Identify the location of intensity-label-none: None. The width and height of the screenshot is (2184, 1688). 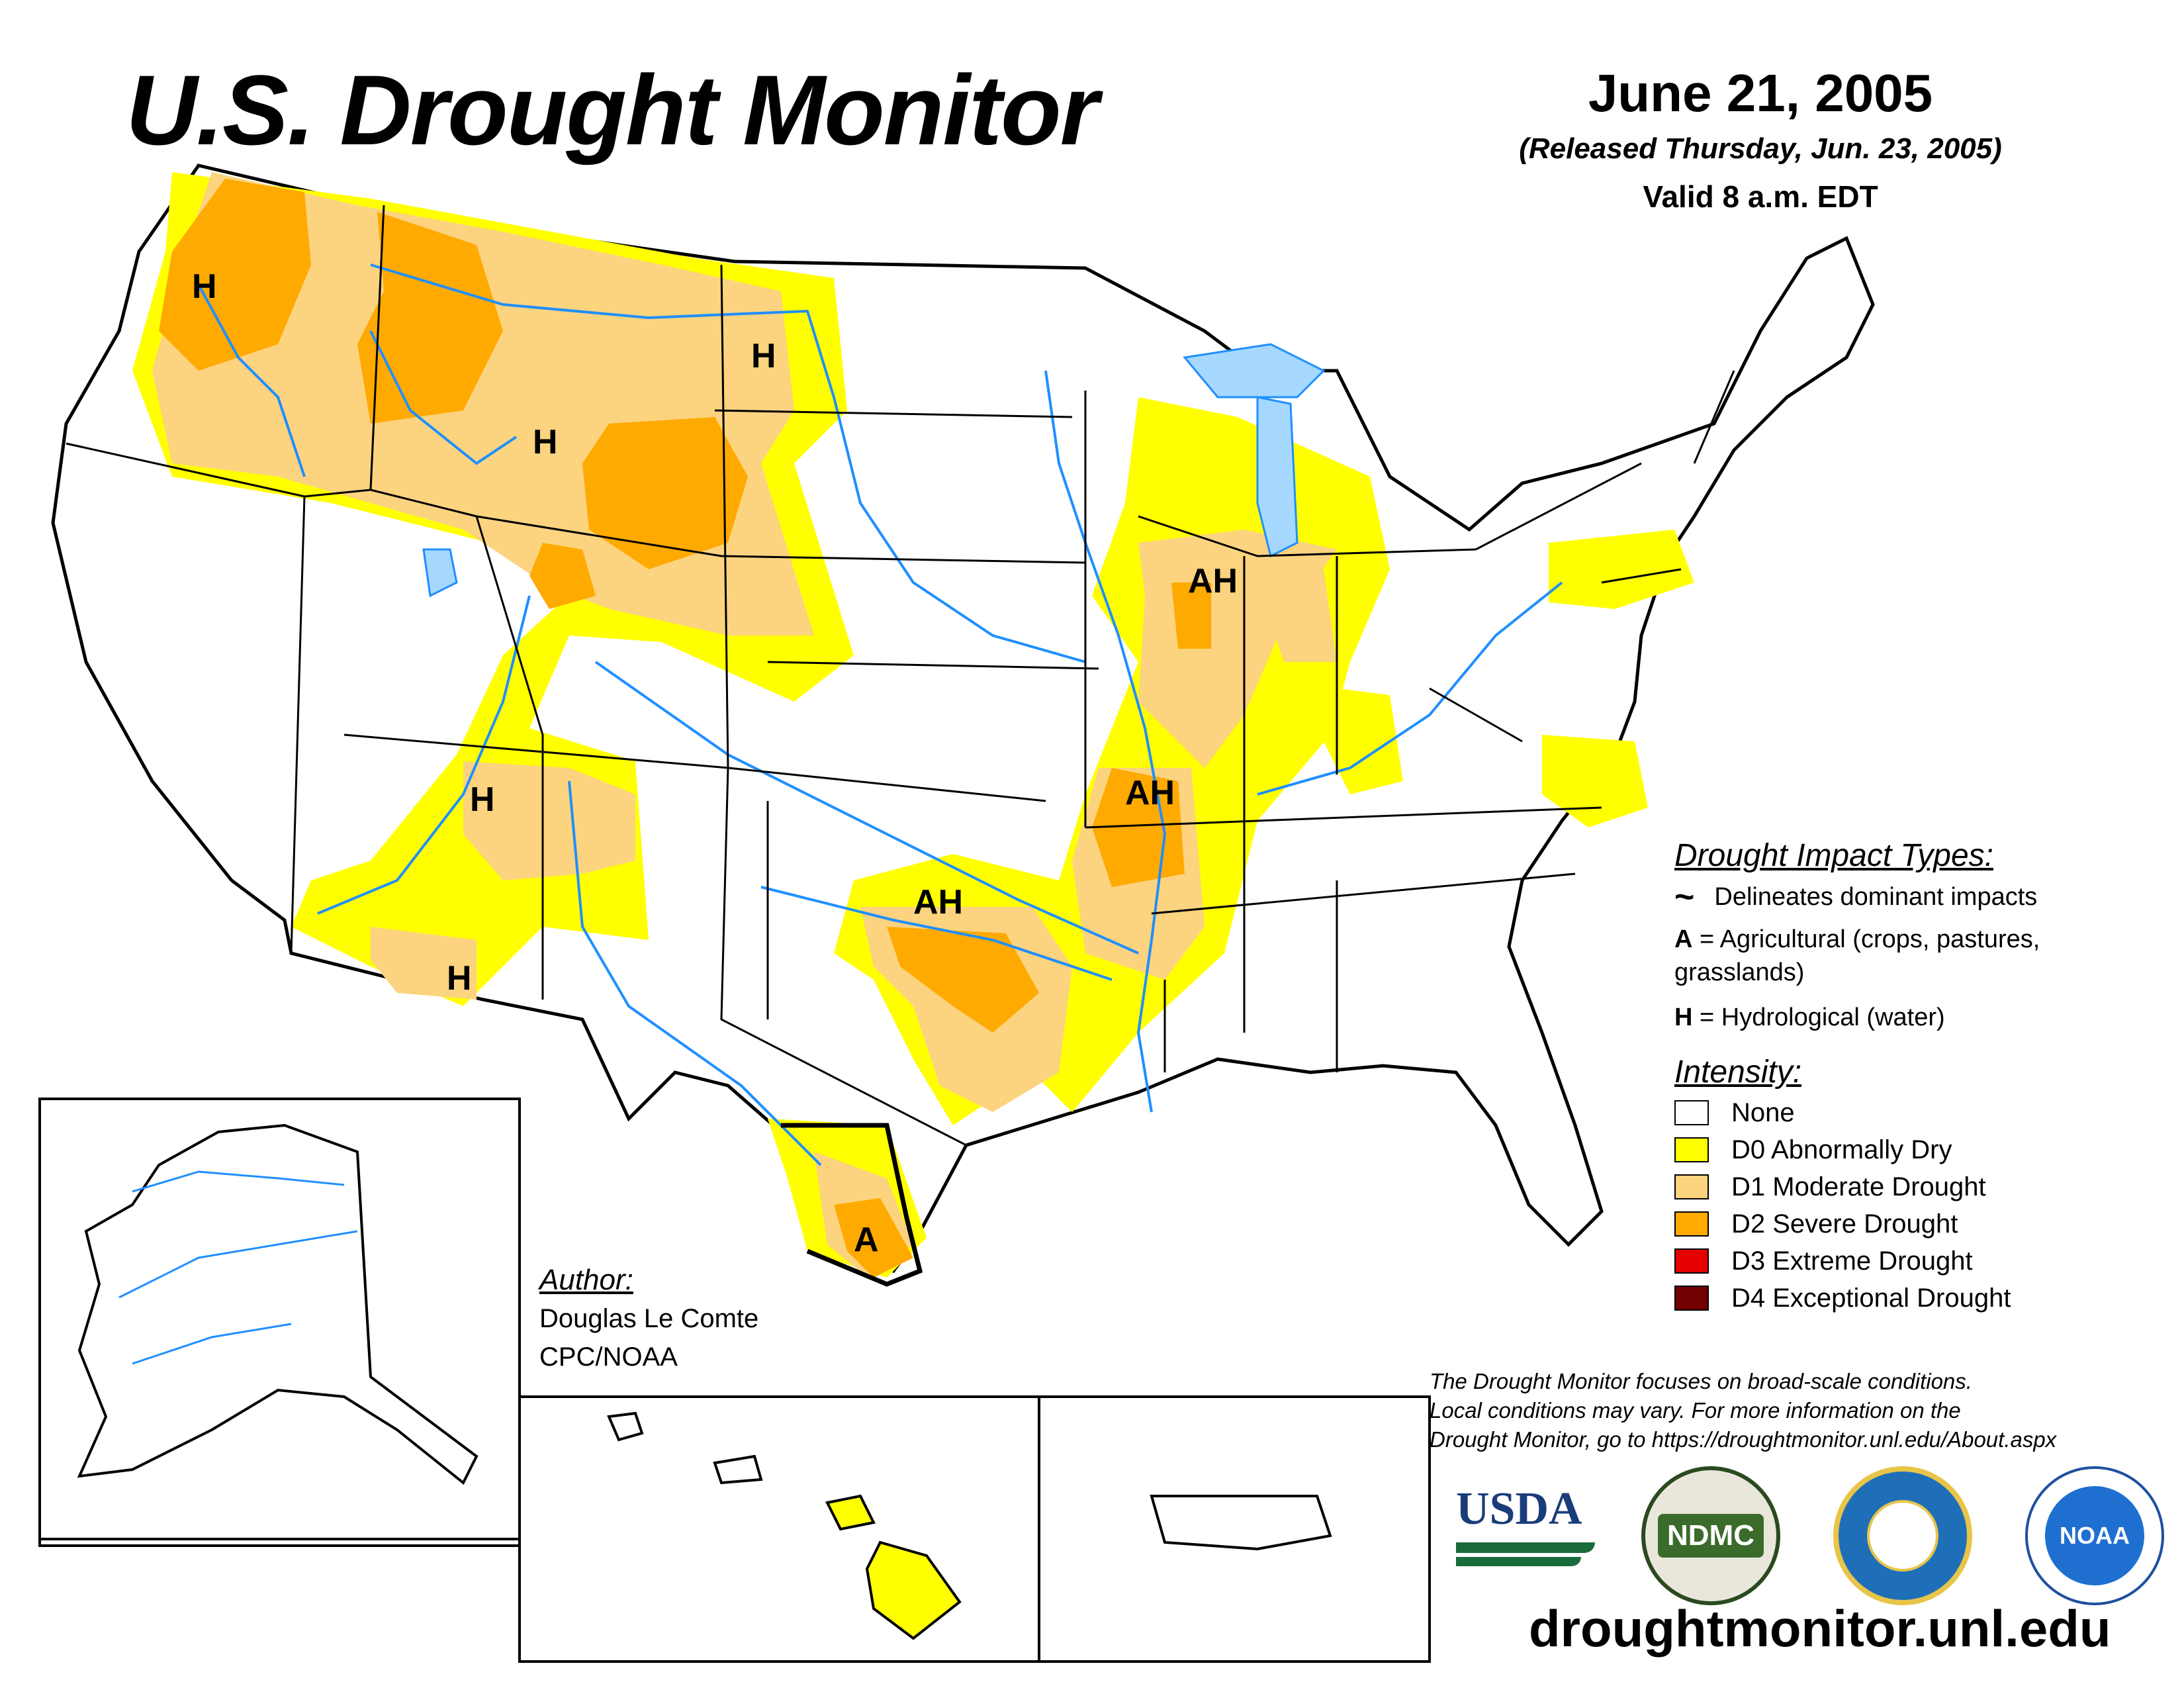
(1763, 1112).